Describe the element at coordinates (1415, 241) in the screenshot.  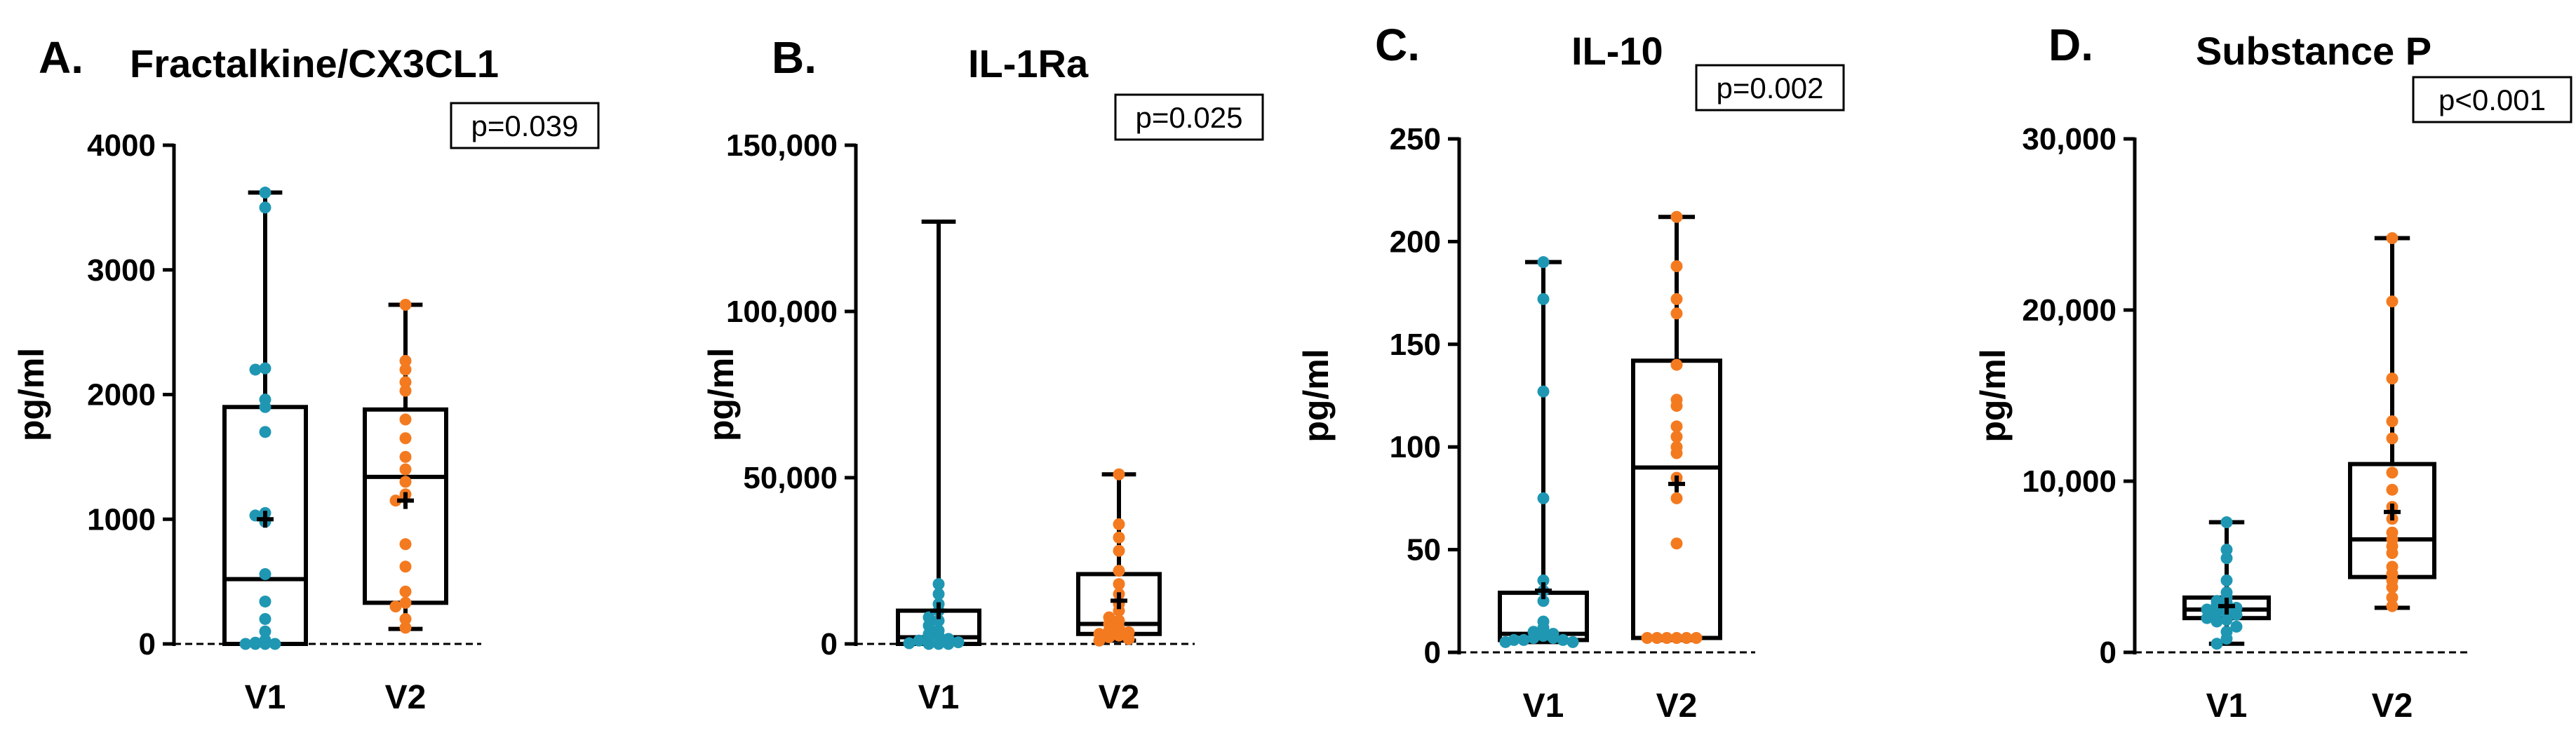
I see `y-tick-label: 200` at that location.